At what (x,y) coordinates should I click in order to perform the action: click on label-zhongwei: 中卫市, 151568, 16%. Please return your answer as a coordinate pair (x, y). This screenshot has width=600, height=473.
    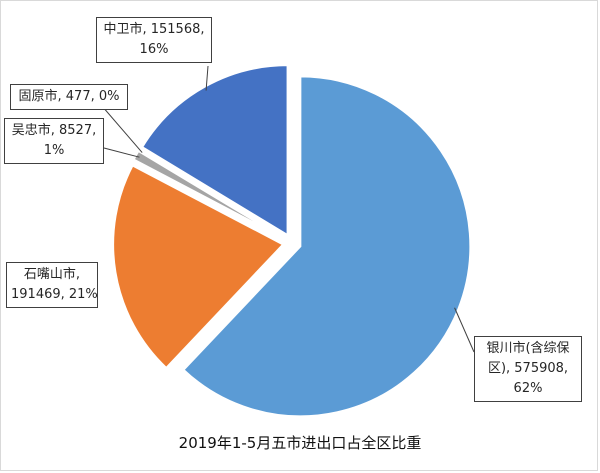
    Looking at the image, I should click on (154, 40).